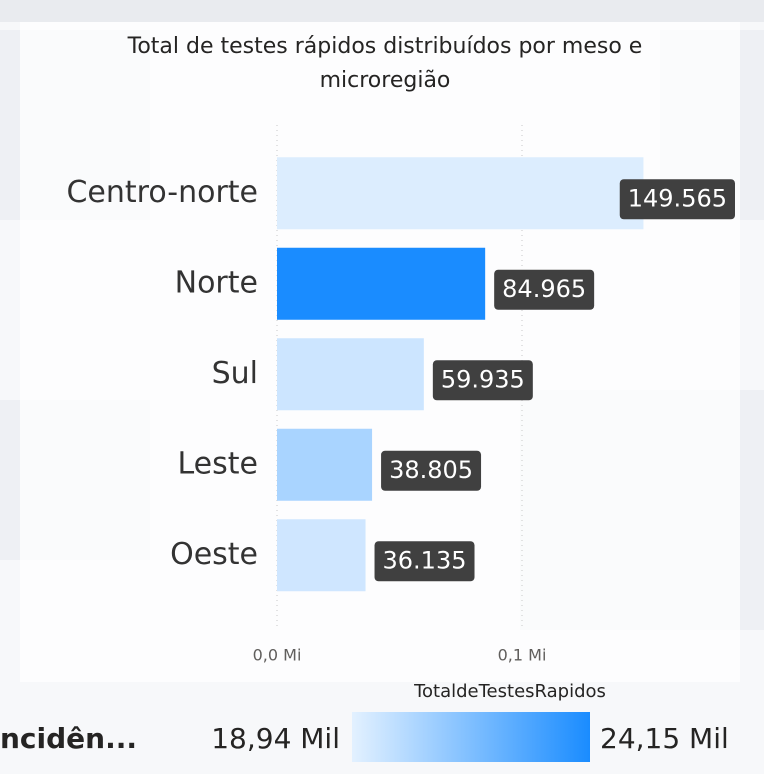 Image resolution: width=764 pixels, height=774 pixels. I want to click on x-tick-label: 0,0 Mi, so click(277, 655).